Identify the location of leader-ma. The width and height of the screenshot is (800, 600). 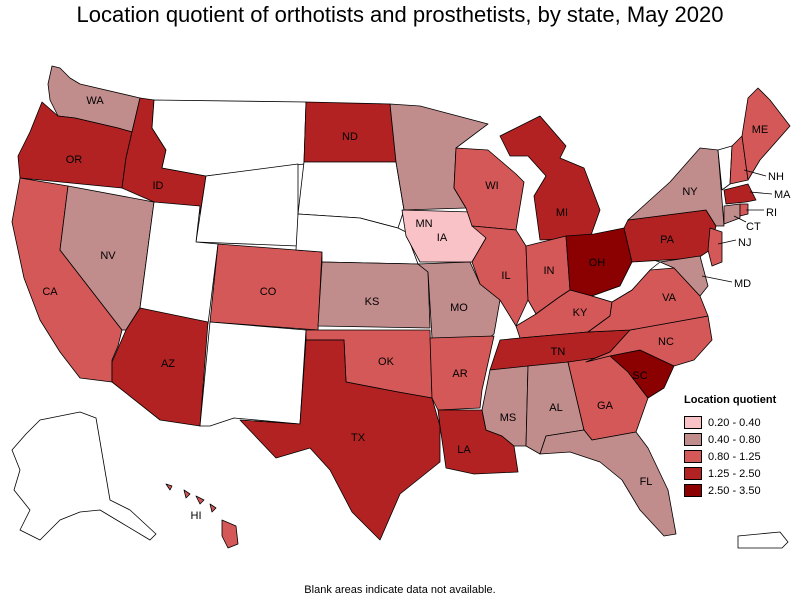
(761, 193).